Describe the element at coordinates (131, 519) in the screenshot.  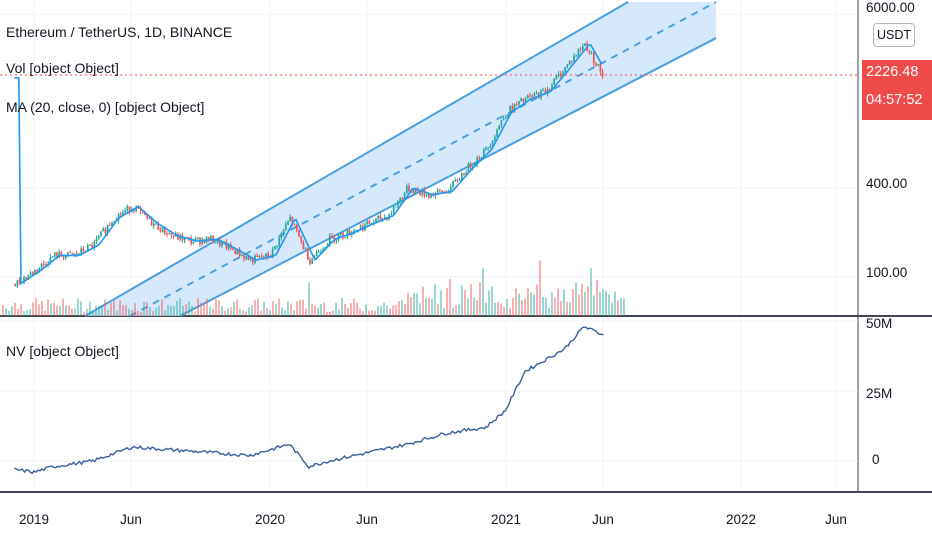
I see `time-tick: Jun` at that location.